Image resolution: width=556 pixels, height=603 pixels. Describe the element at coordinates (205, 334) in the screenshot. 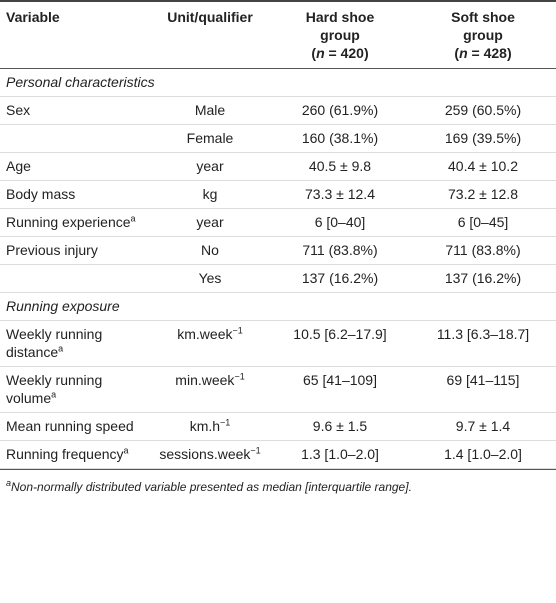

I see `unit-text: km.week` at that location.